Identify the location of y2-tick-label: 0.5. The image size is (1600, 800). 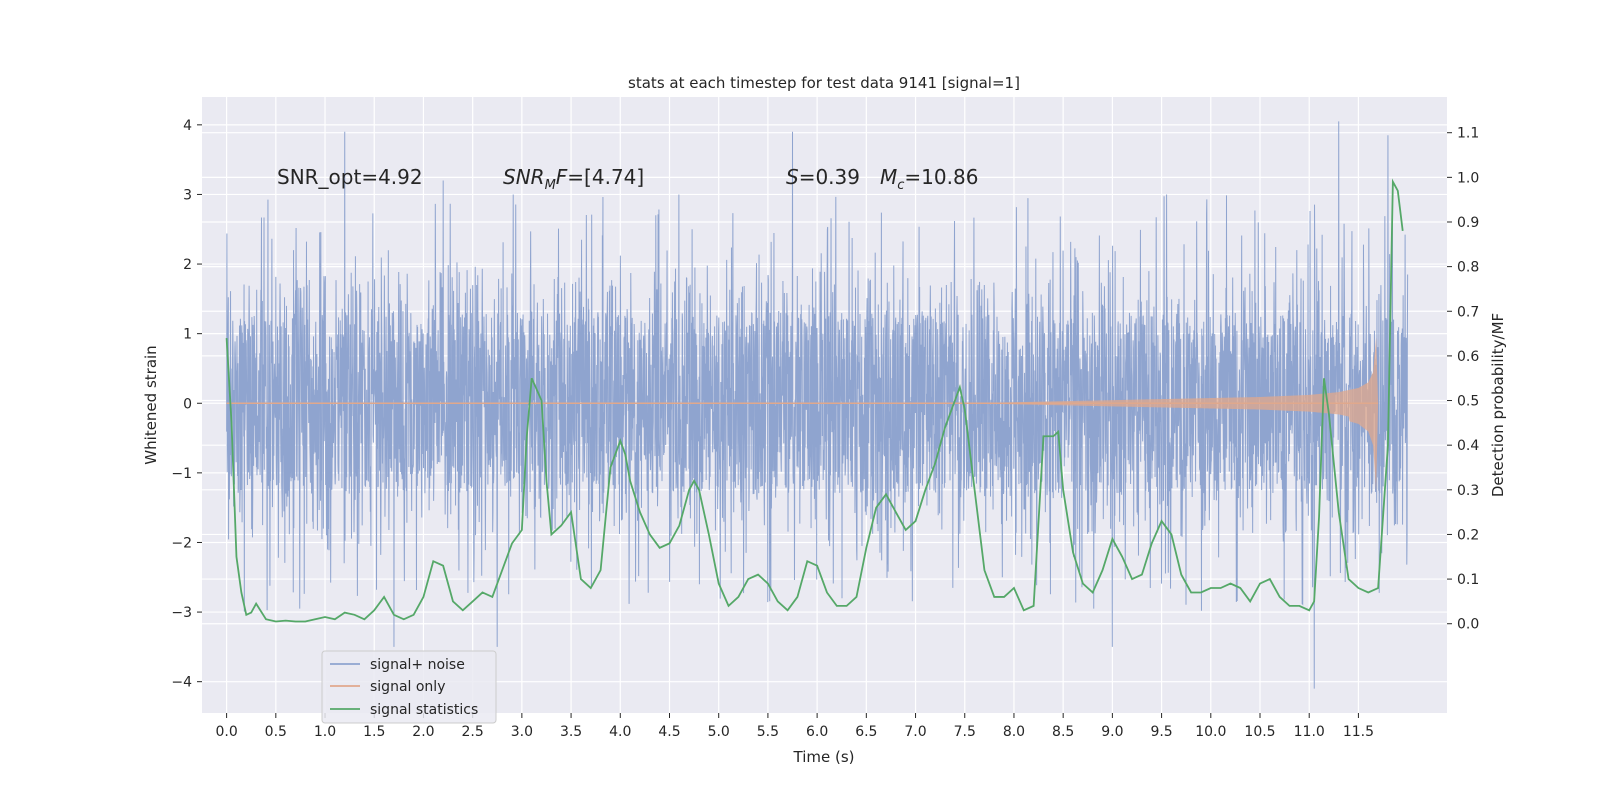
(1468, 402).